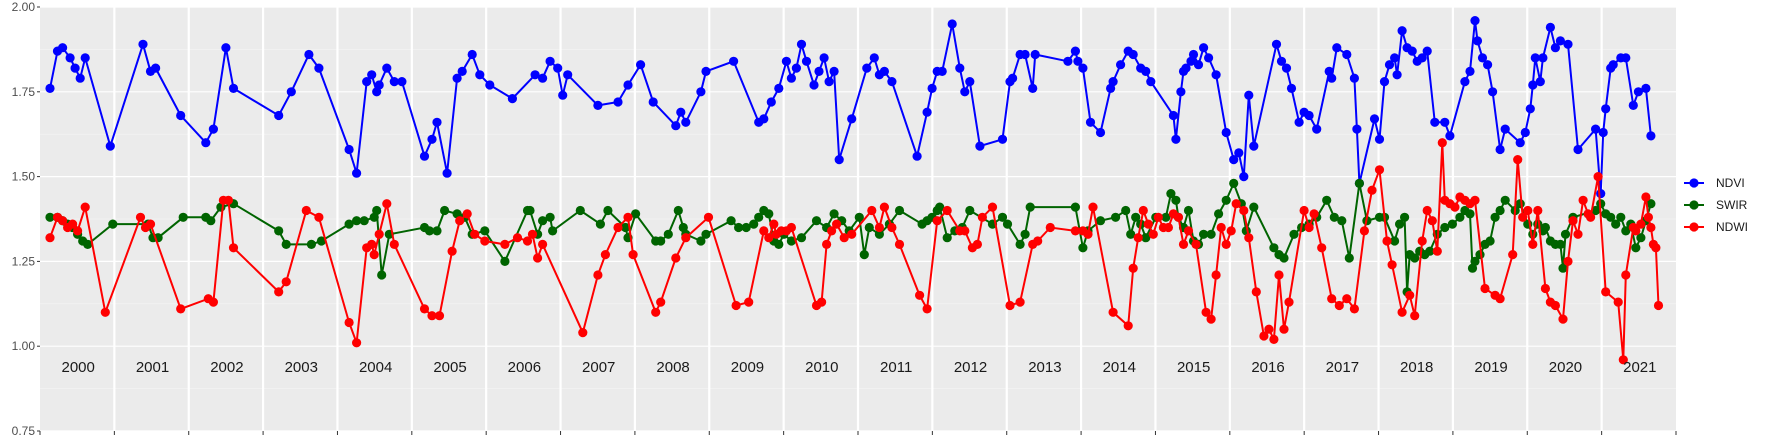 The width and height of the screenshot is (1773, 442). What do you see at coordinates (226, 367) in the screenshot?
I see `year-label: 2002` at bounding box center [226, 367].